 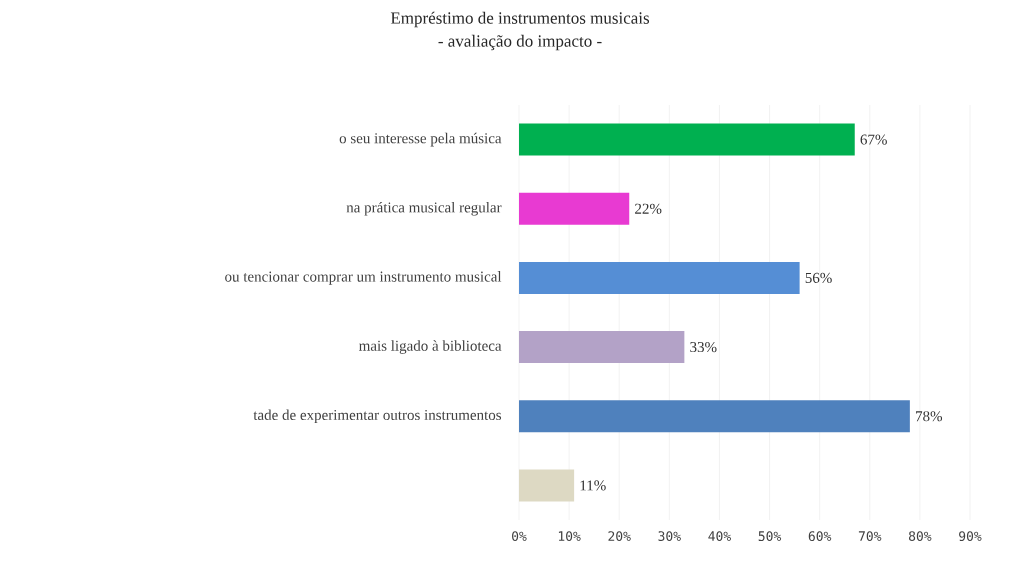 I want to click on x-tick-label: 10%, so click(x=569, y=536).